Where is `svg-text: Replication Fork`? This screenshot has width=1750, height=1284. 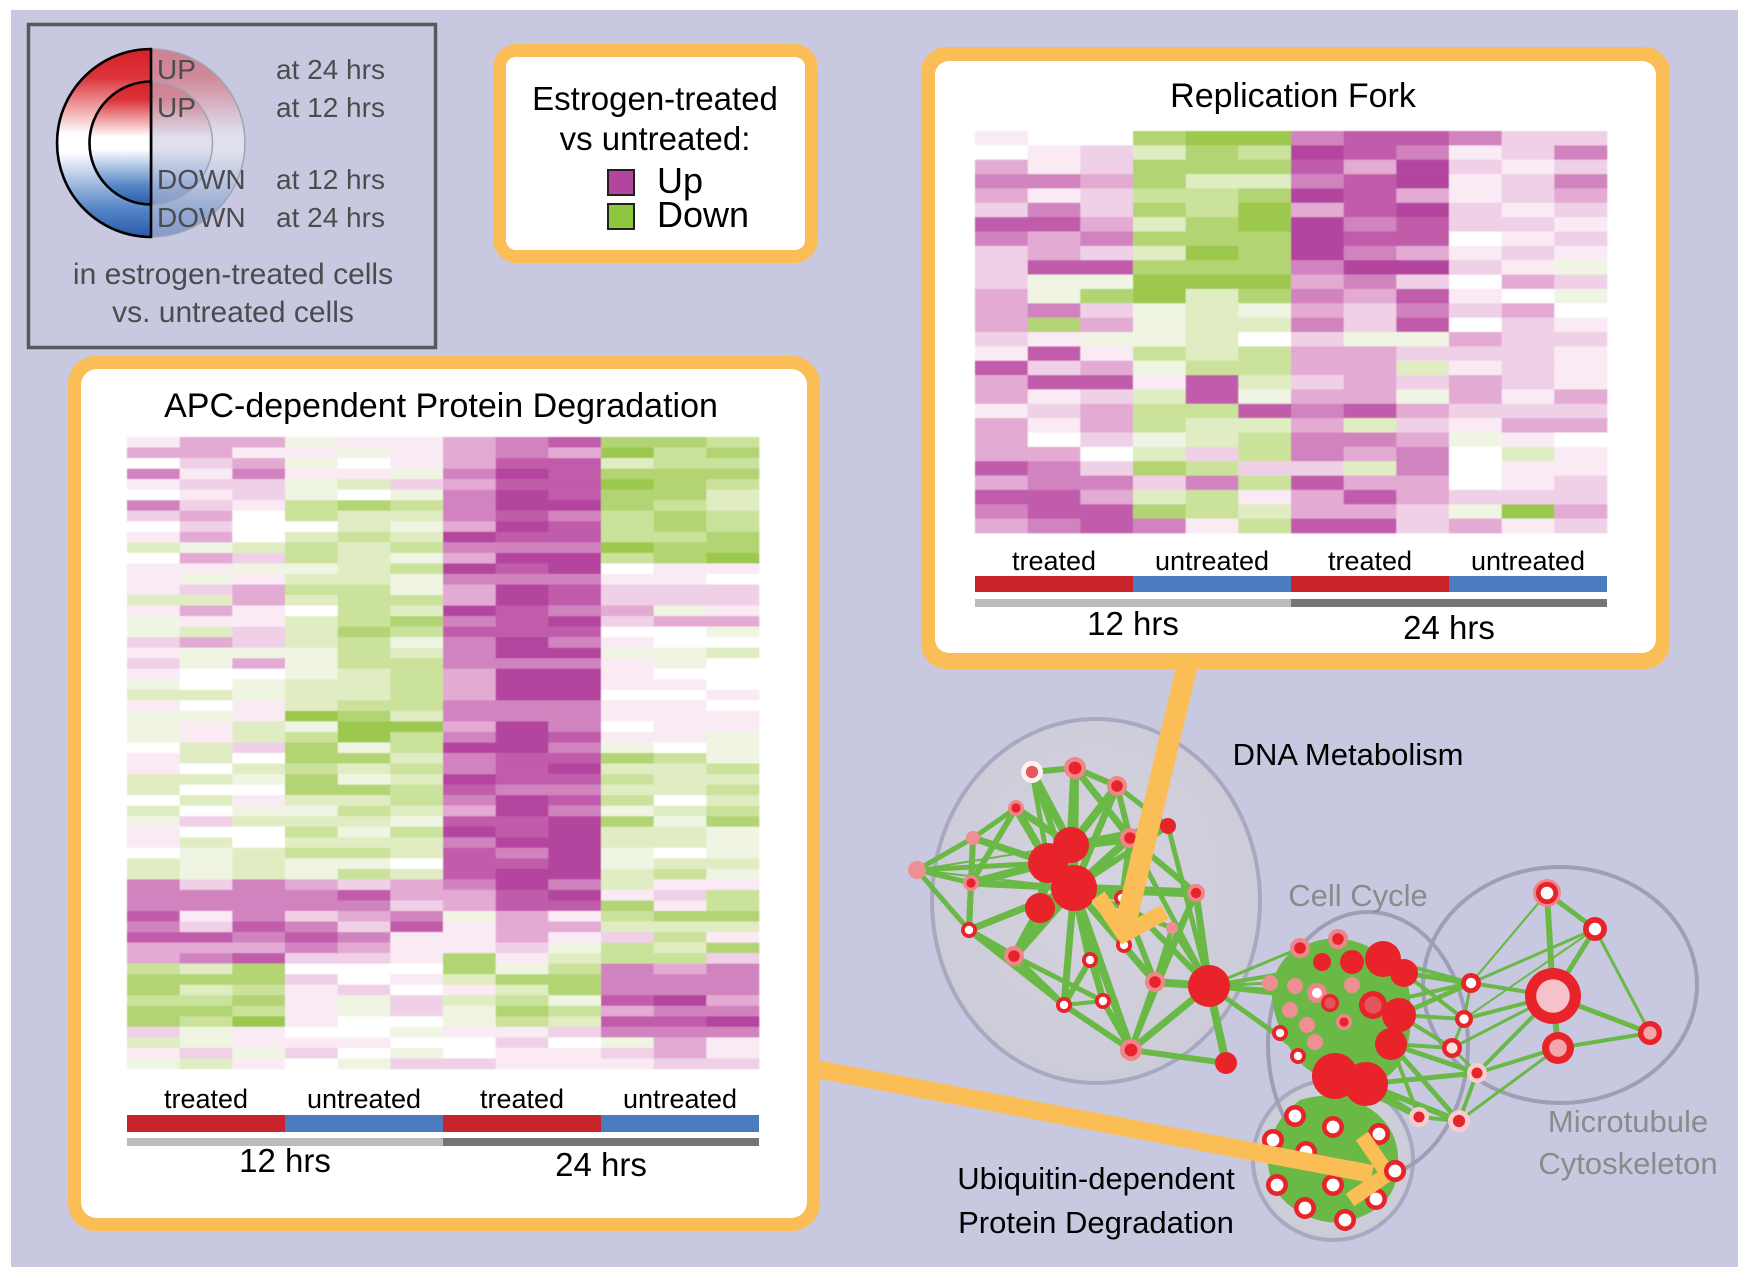
svg-text: Replication Fork is located at coordinates (1293, 96).